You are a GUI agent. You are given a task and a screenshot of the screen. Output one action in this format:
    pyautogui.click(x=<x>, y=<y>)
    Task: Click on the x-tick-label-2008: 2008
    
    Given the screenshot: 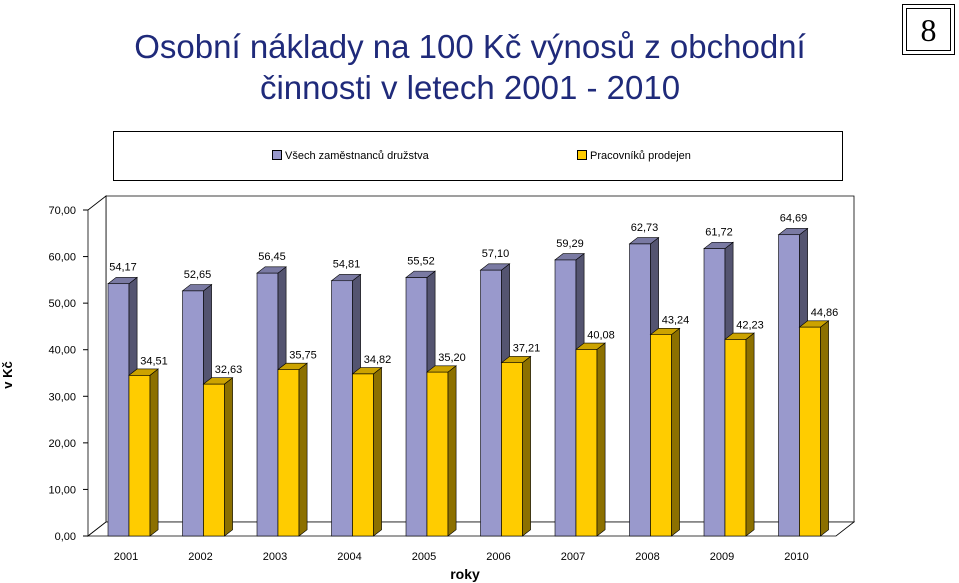 What is the action you would take?
    pyautogui.click(x=647, y=557)
    